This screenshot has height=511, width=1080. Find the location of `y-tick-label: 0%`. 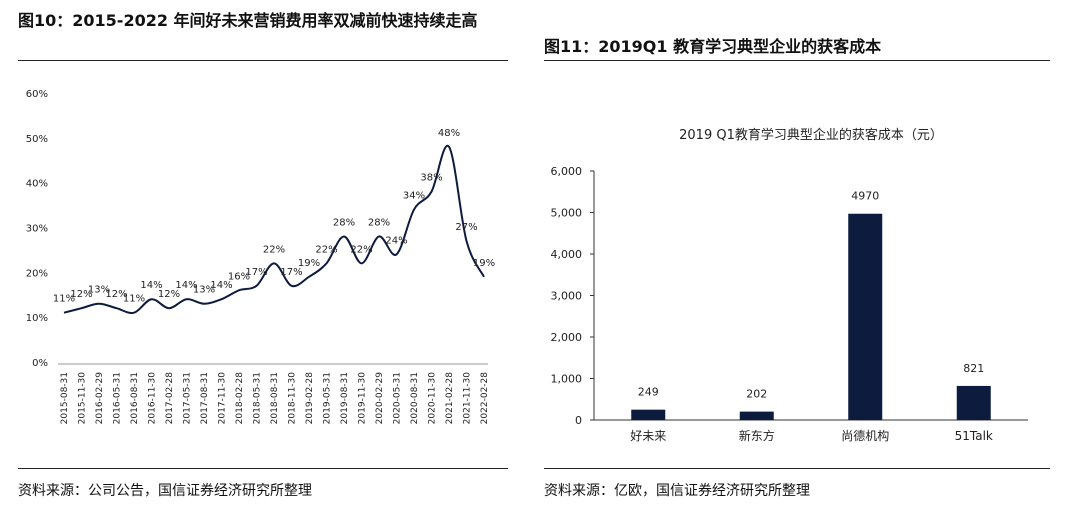

y-tick-label: 0% is located at coordinates (40, 363).